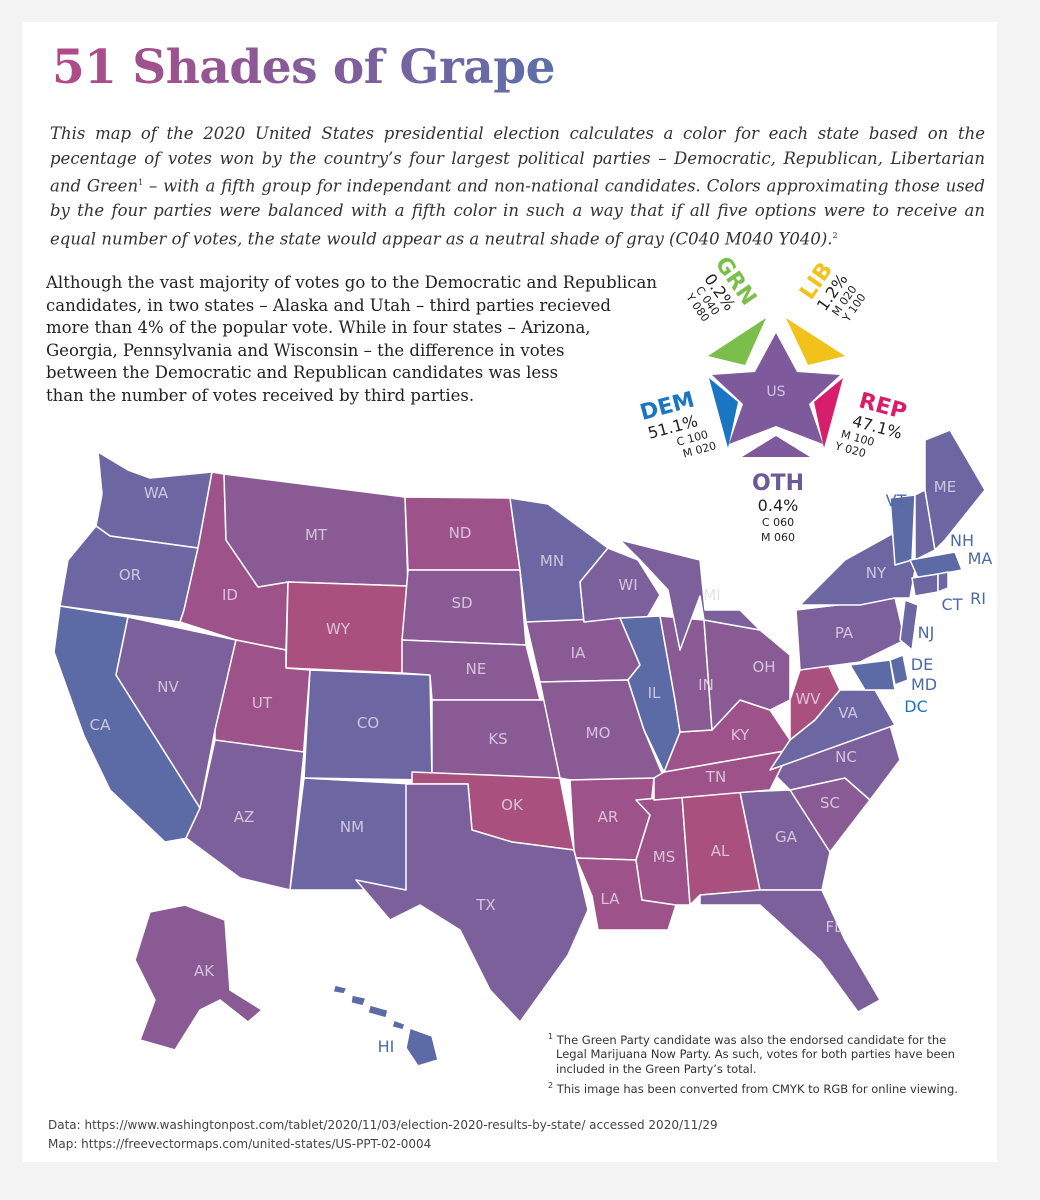 The image size is (1040, 1200). I want to click on label-de: DE, so click(922, 664).